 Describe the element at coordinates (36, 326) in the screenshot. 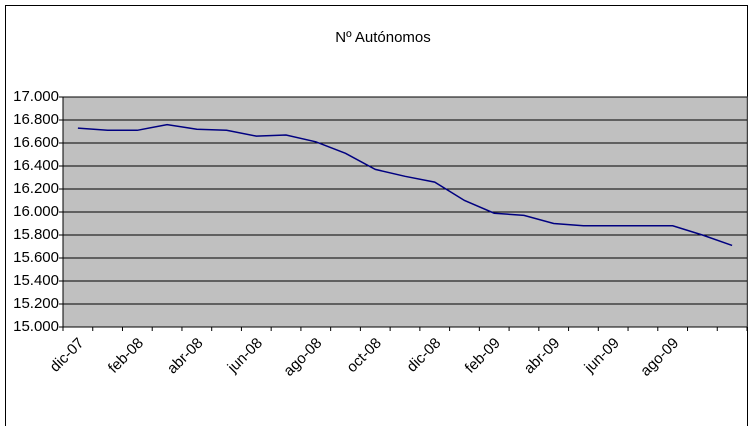

I see `y-tick-label: 15.000` at that location.